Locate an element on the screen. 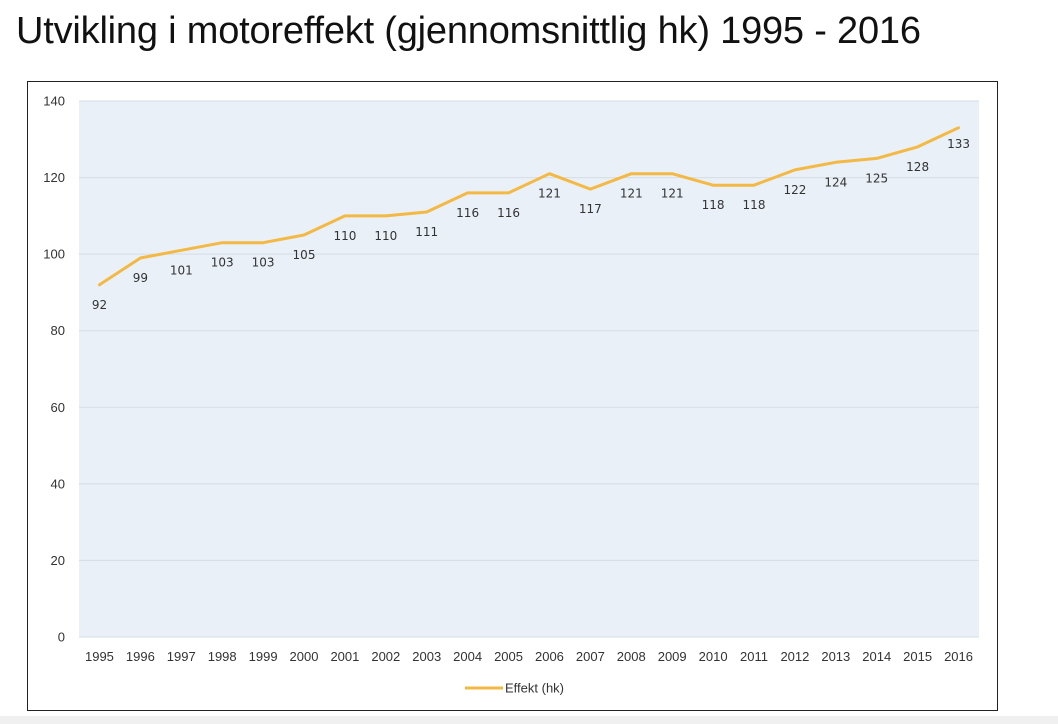  x-tick-label: 2004 is located at coordinates (467, 656).